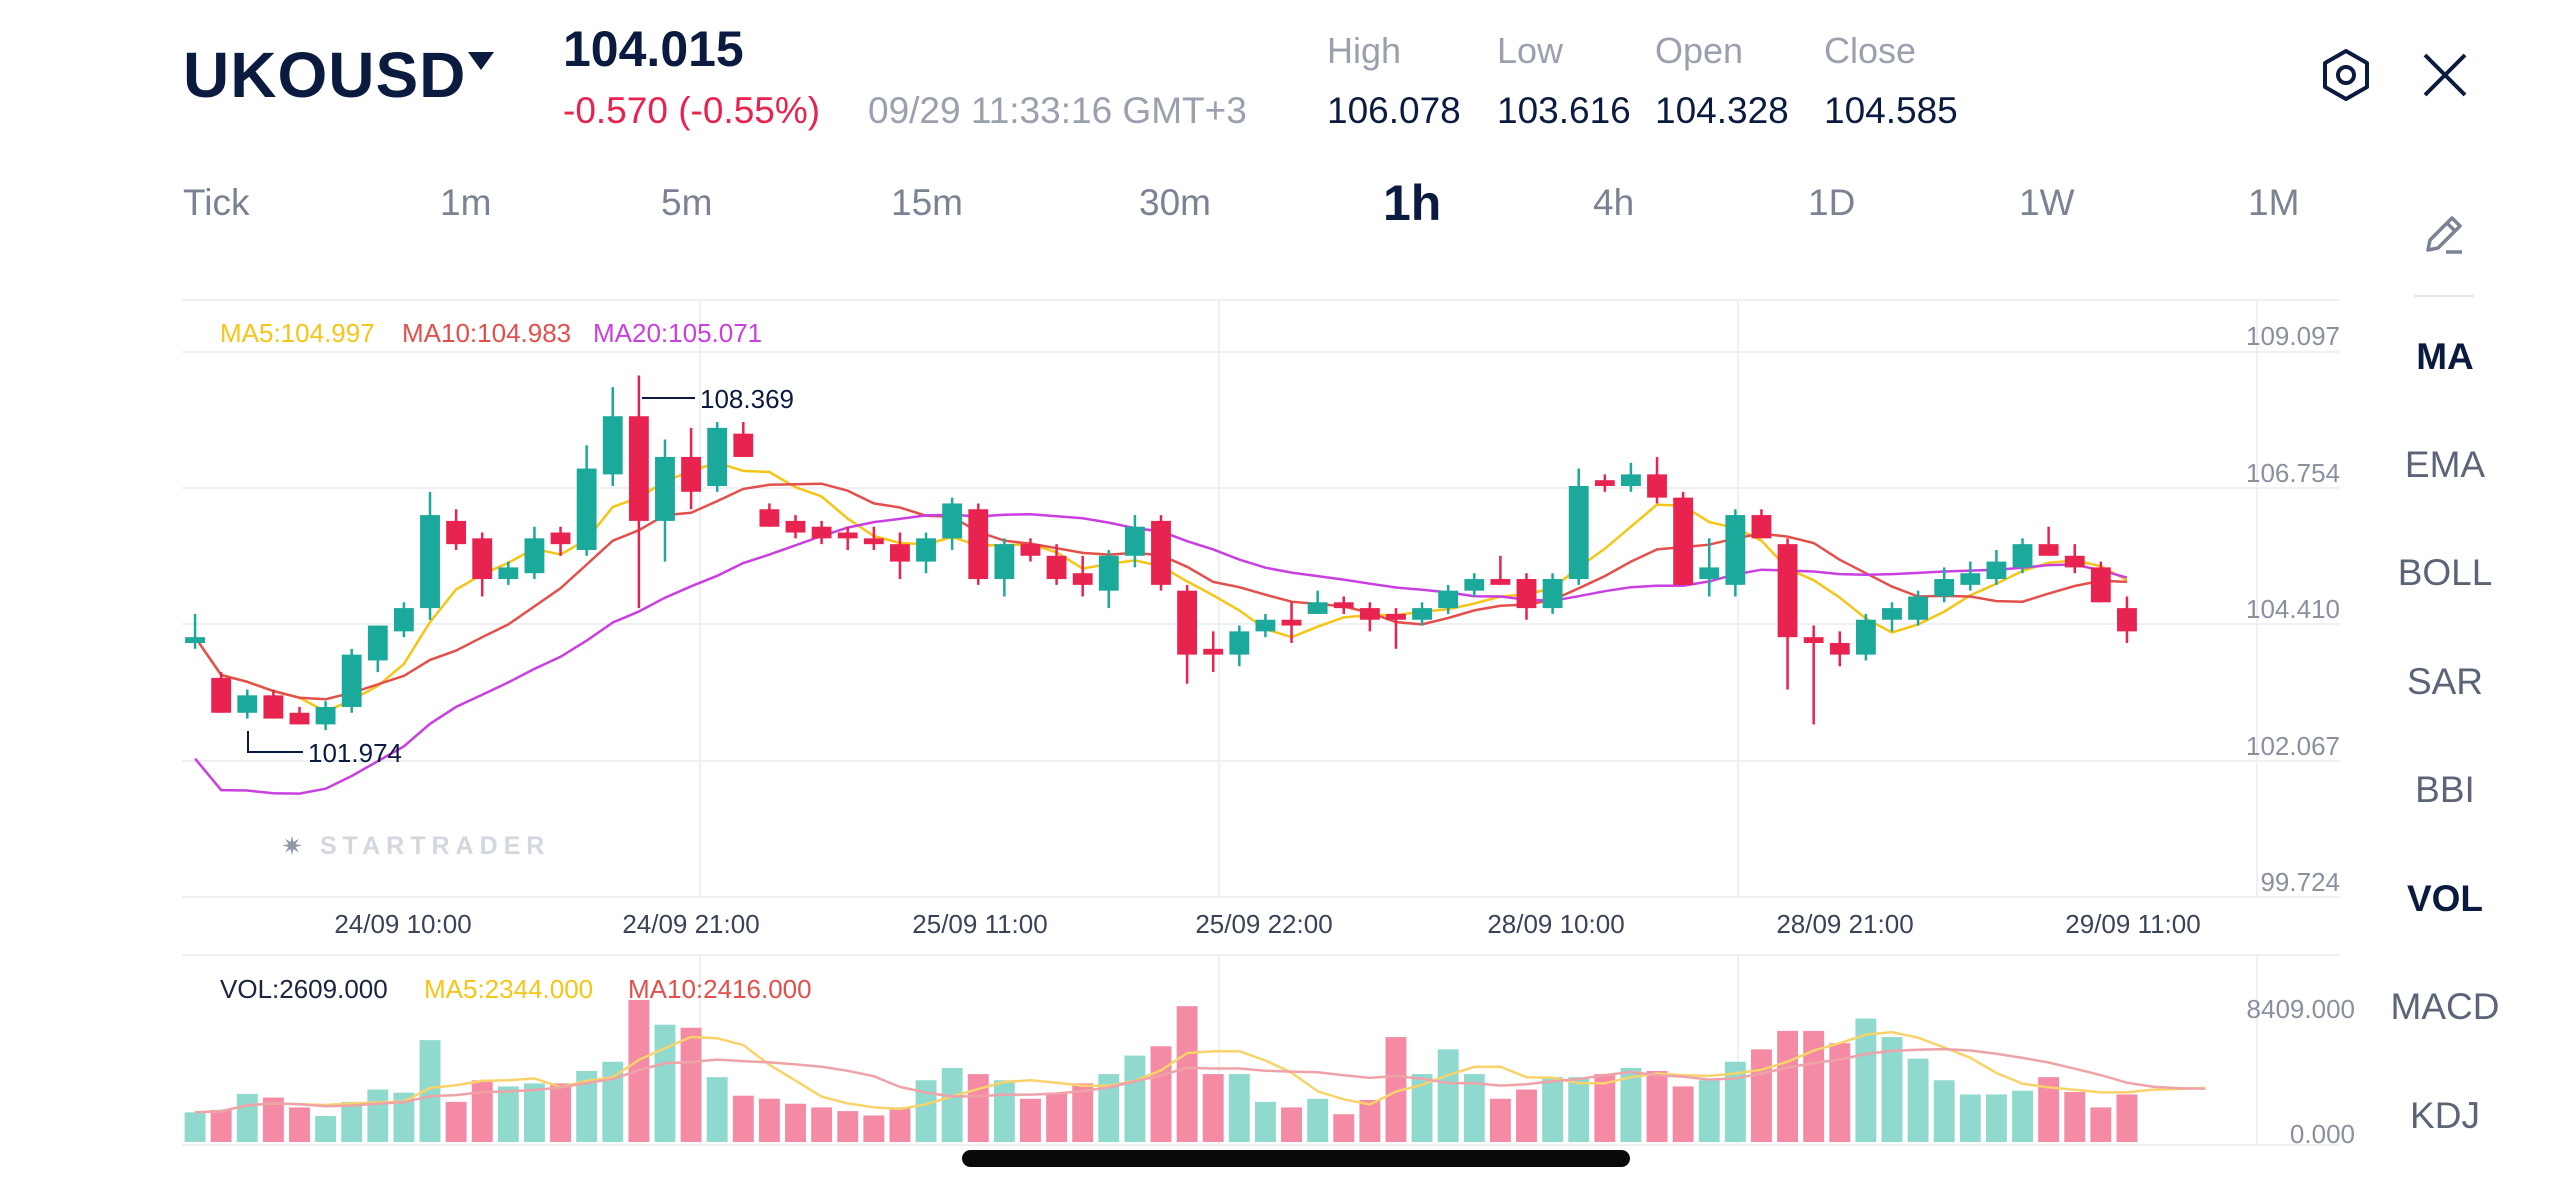  What do you see at coordinates (1891, 110) in the screenshot?
I see `close-value: 104.585` at bounding box center [1891, 110].